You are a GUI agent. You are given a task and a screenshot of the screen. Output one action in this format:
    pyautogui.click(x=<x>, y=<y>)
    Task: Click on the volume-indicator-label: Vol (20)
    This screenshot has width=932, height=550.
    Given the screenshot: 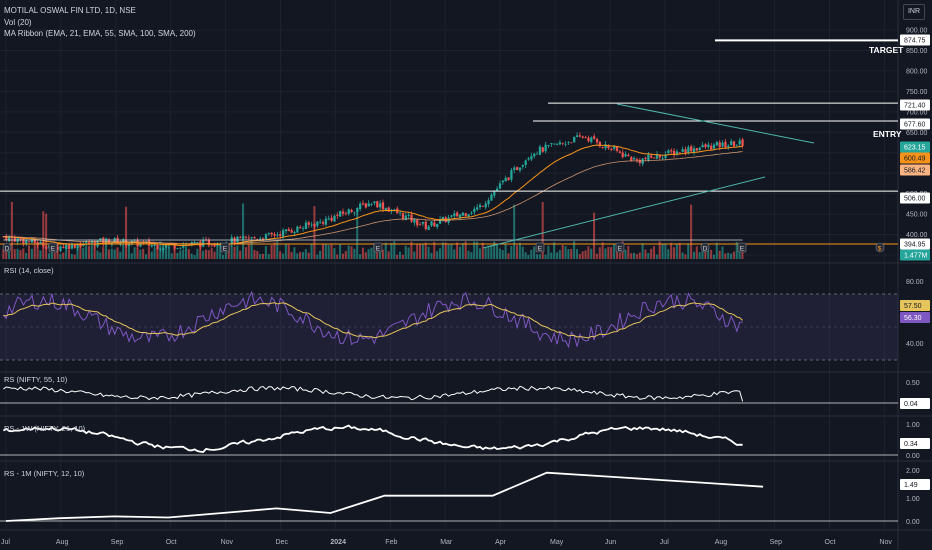 What is the action you would take?
    pyautogui.click(x=18, y=22)
    